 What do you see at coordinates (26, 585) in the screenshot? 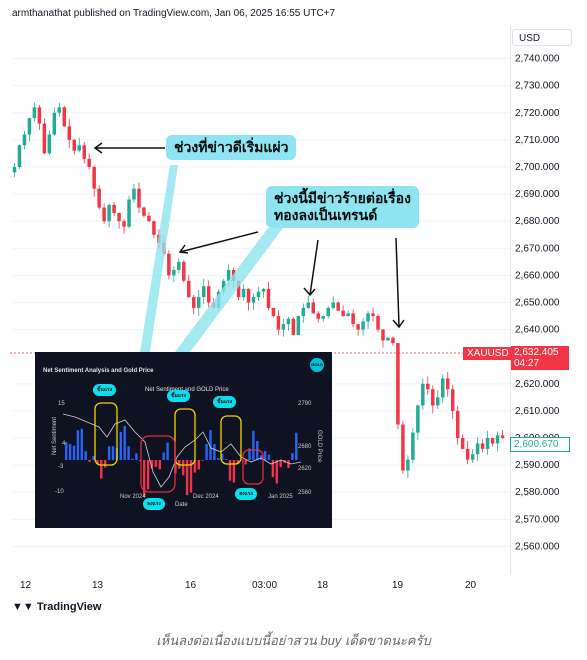
I see `time-tick-0: 12` at bounding box center [26, 585].